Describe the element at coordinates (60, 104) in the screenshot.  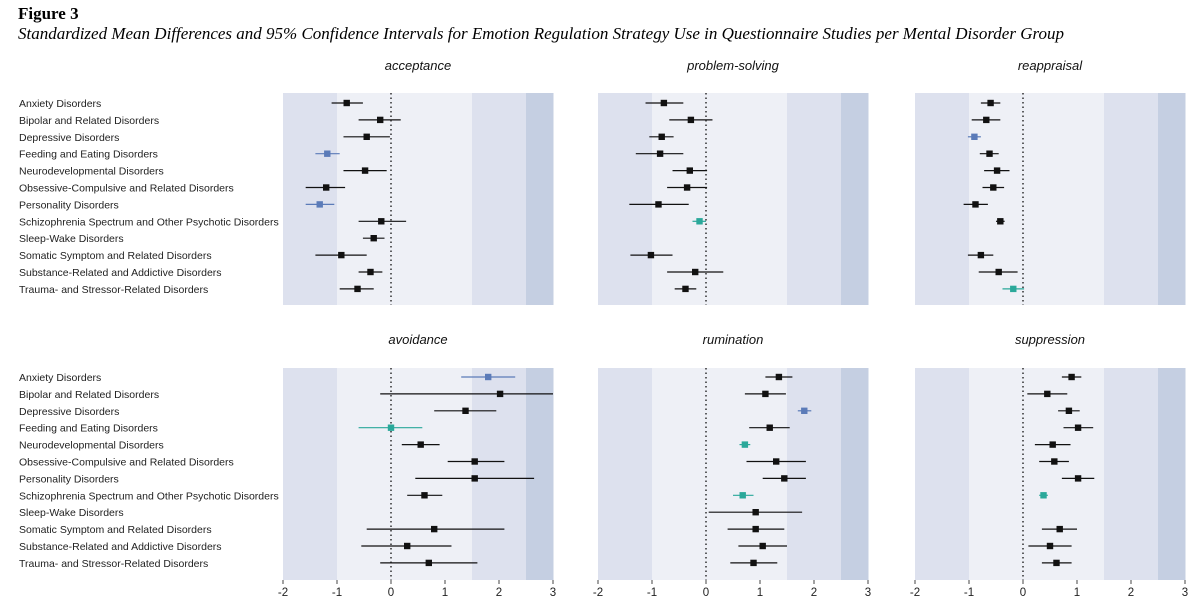
I see `category-label: Anxiety Disorders` at that location.